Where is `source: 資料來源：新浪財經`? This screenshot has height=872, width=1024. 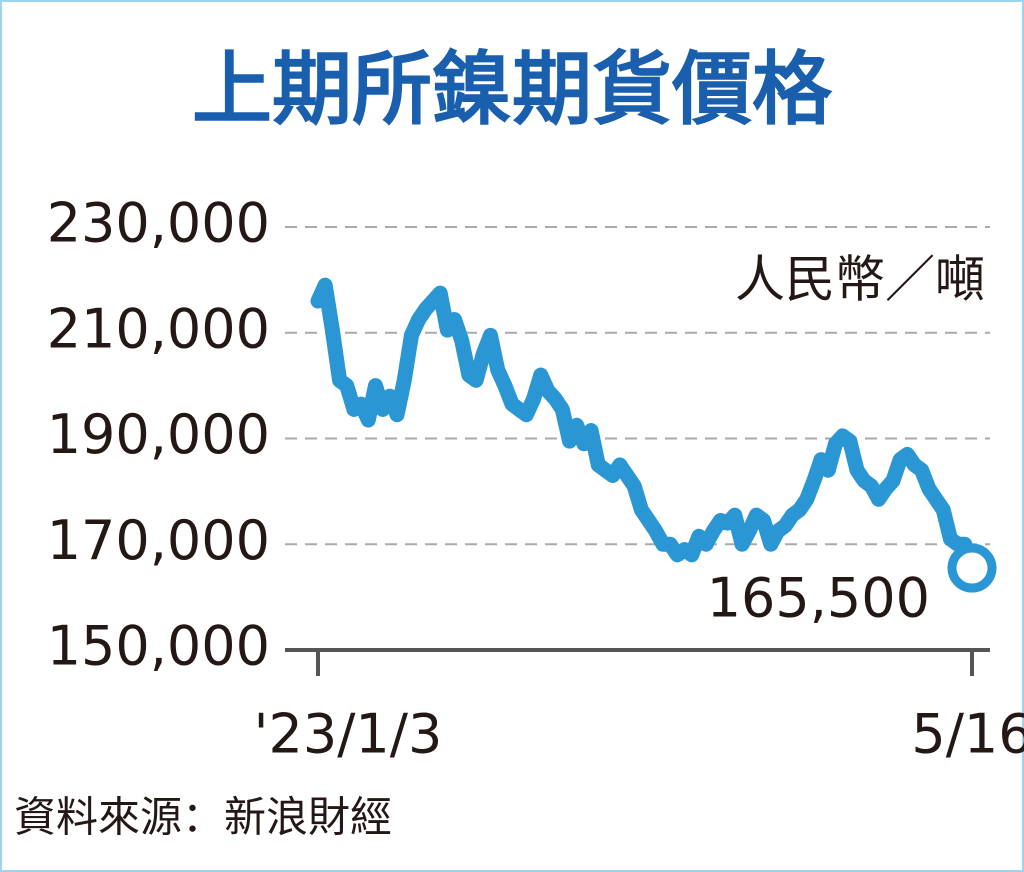
source: 資料來源：新浪財經 is located at coordinates (203, 817).